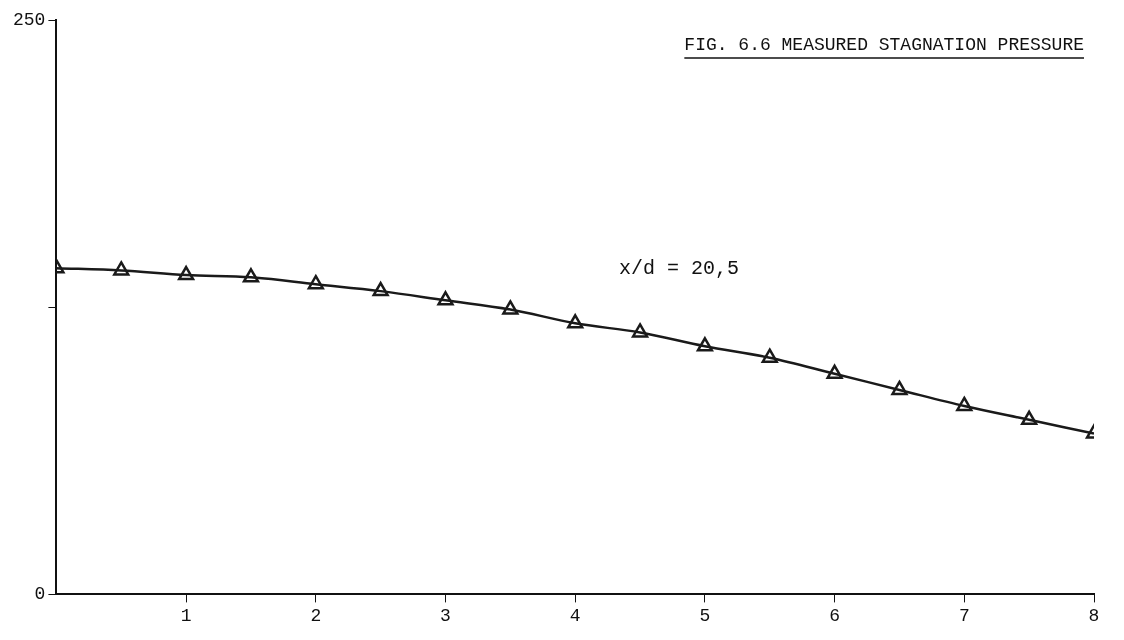 This screenshot has width=1124, height=640. Describe the element at coordinates (29, 19) in the screenshot. I see `y-tick-label: 250` at that location.